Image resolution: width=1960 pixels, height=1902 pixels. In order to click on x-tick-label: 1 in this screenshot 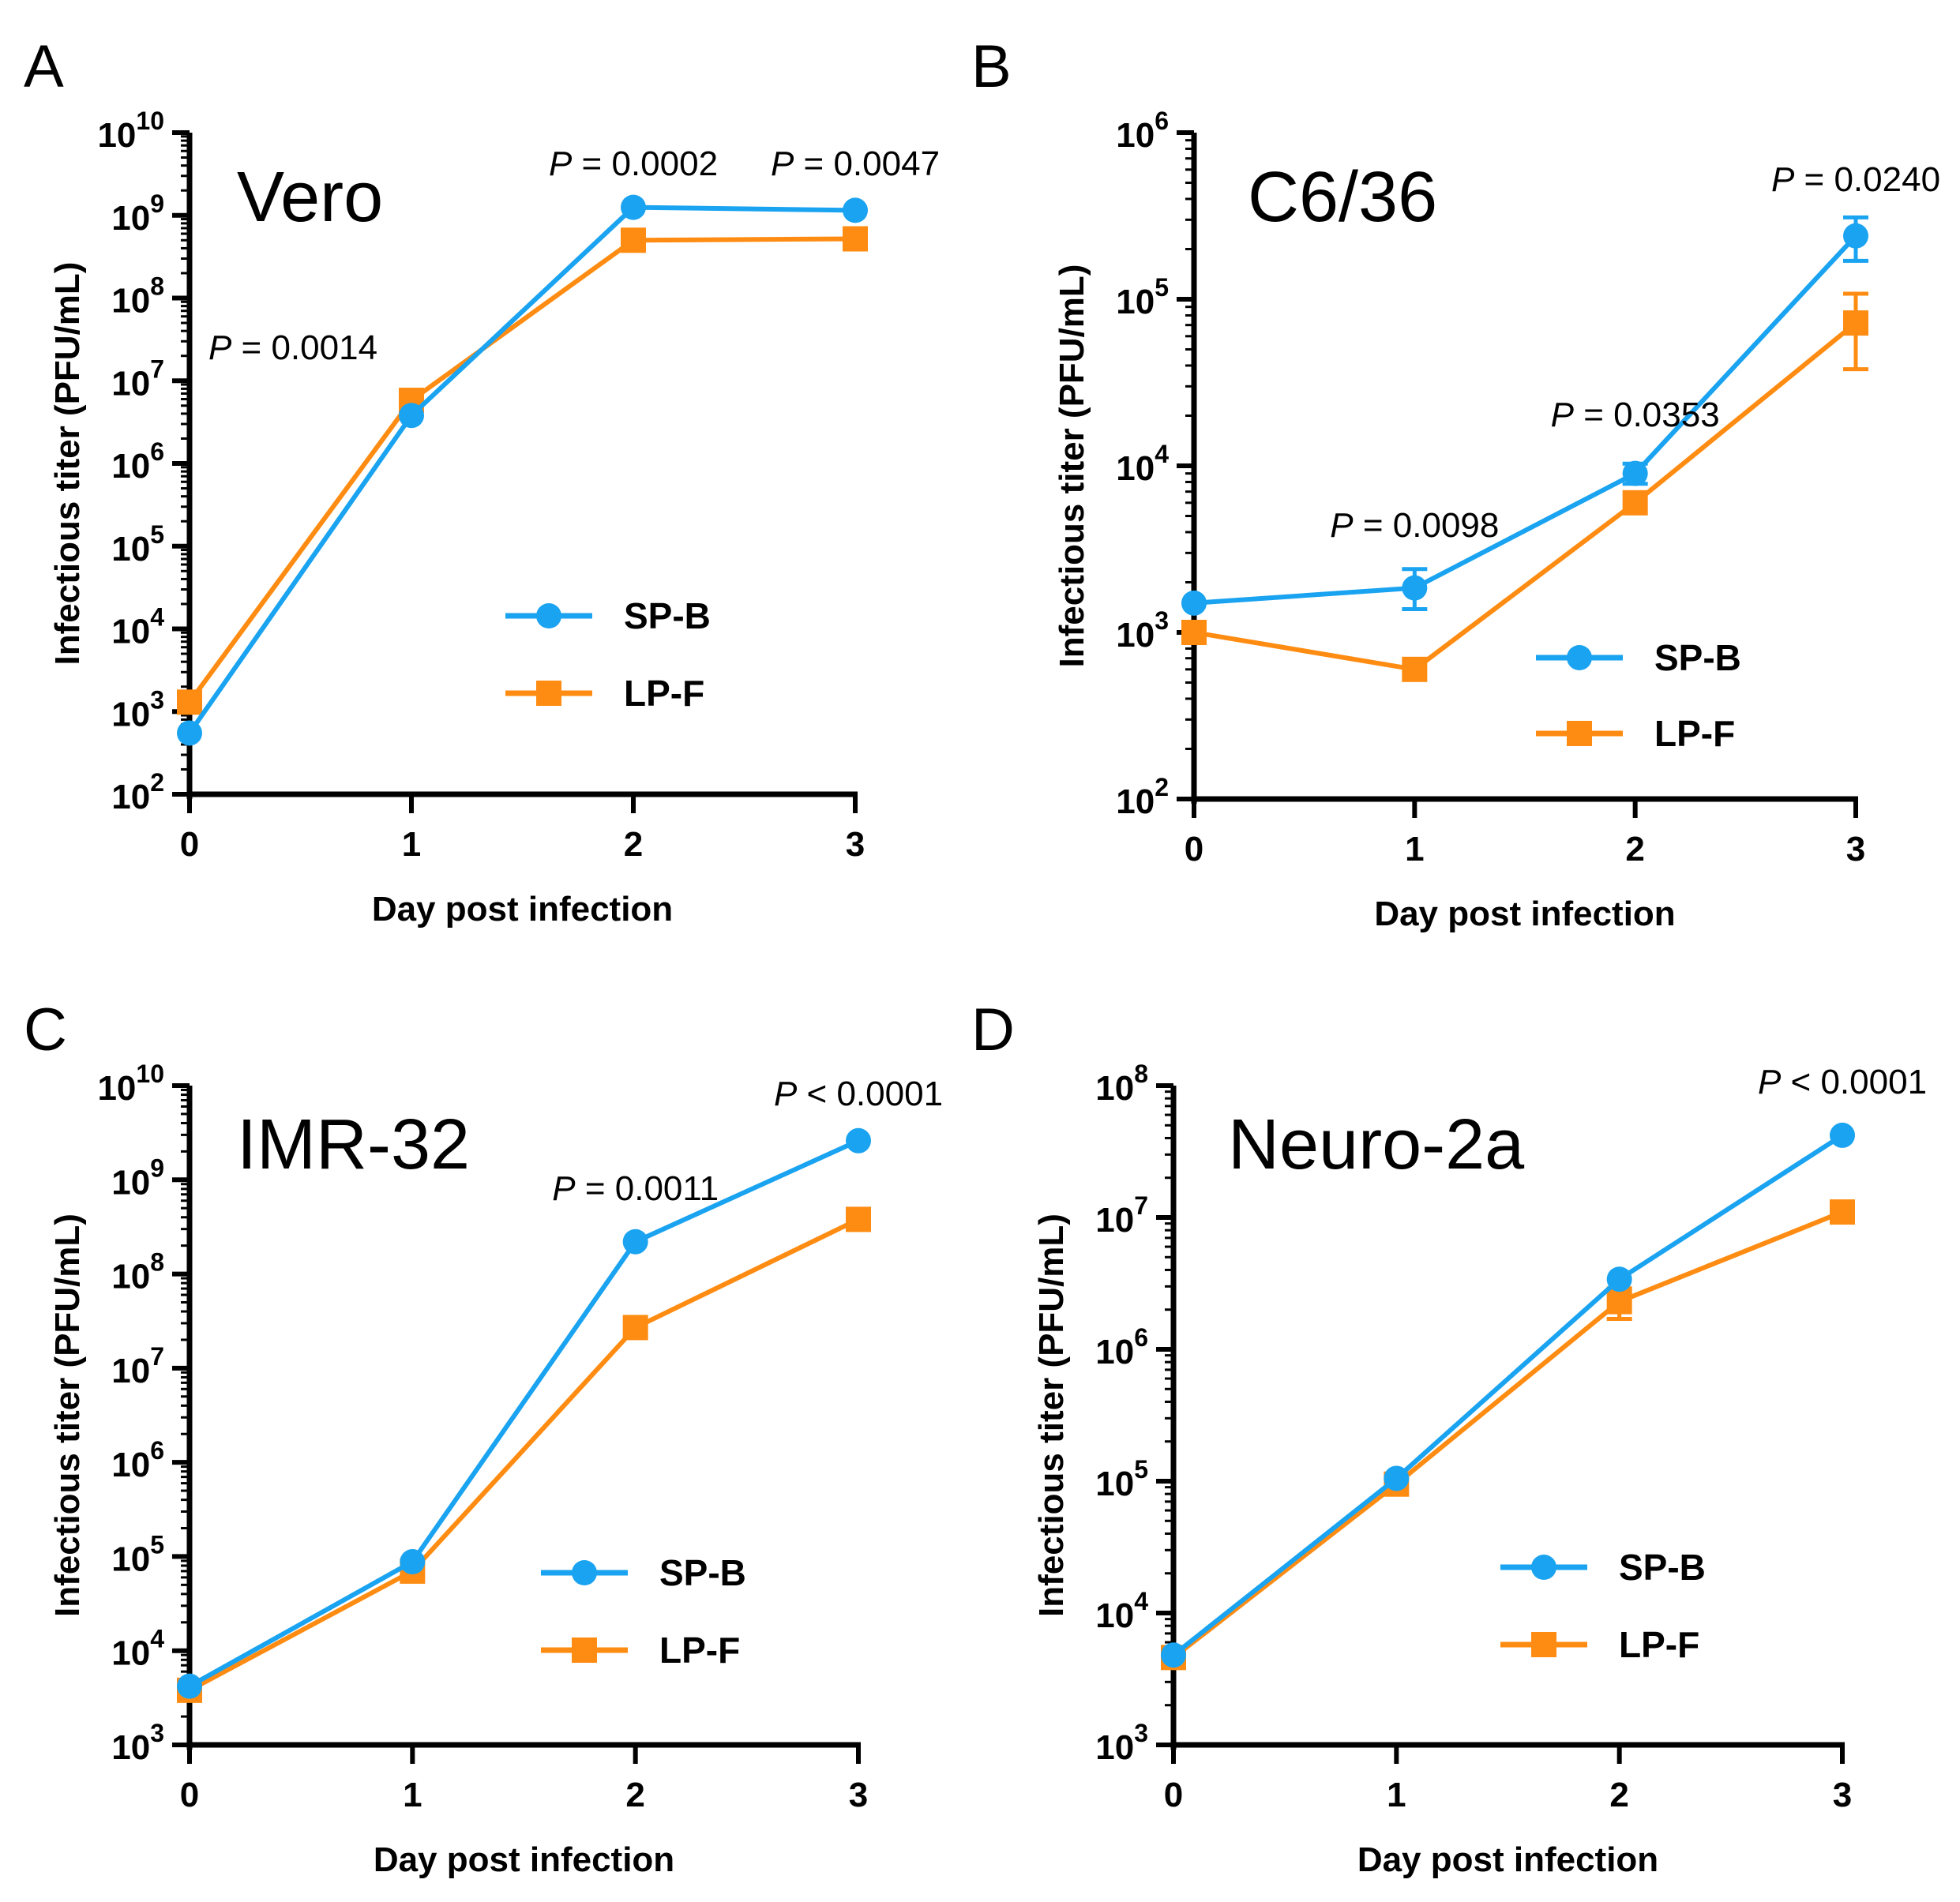, I will do `click(1414, 849)`.